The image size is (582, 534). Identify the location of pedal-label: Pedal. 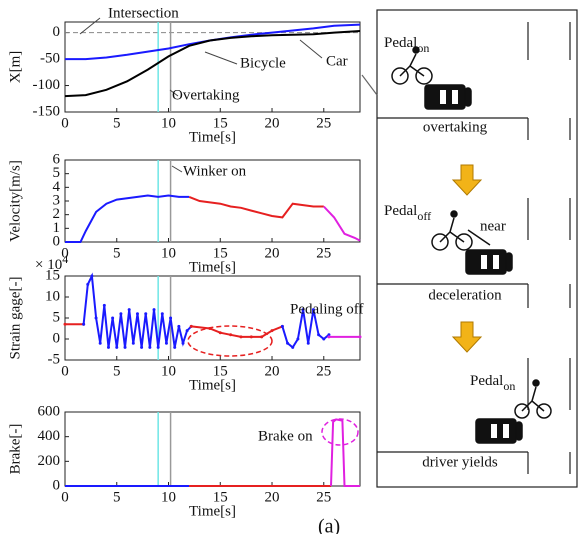
(400, 211).